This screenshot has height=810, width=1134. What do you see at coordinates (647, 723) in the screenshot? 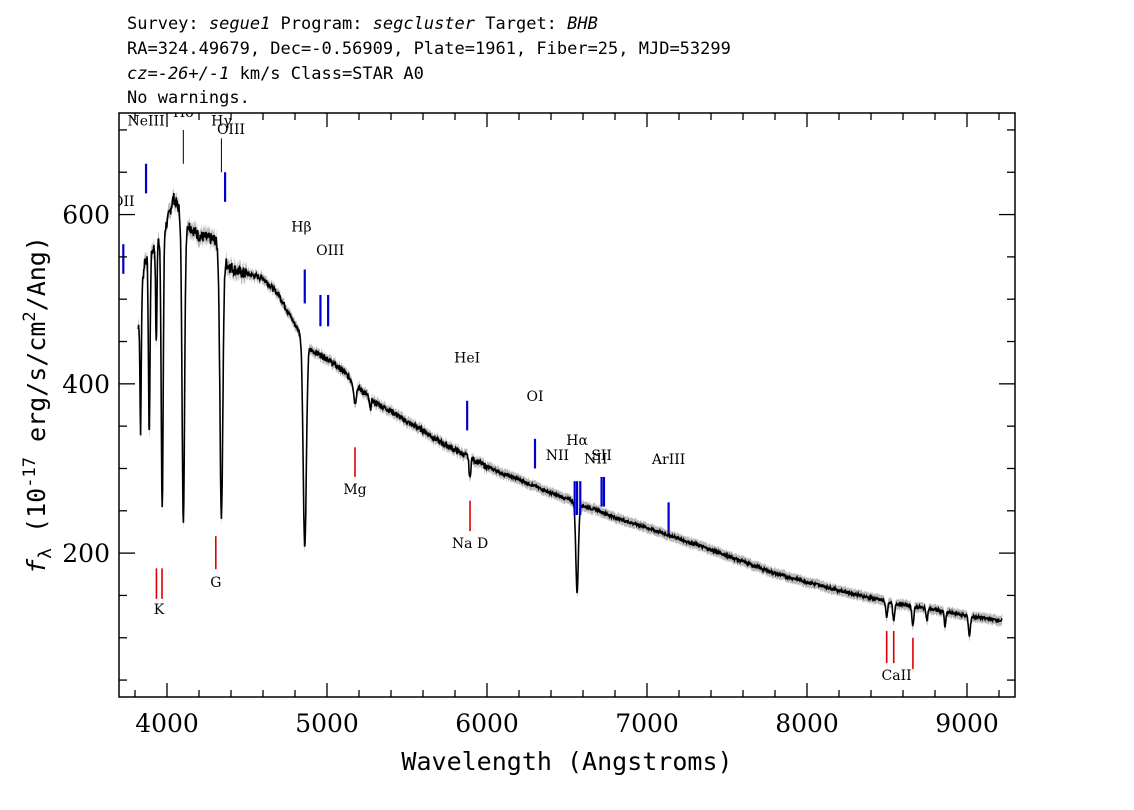
I see `x-tick-label: 7000` at bounding box center [647, 723].